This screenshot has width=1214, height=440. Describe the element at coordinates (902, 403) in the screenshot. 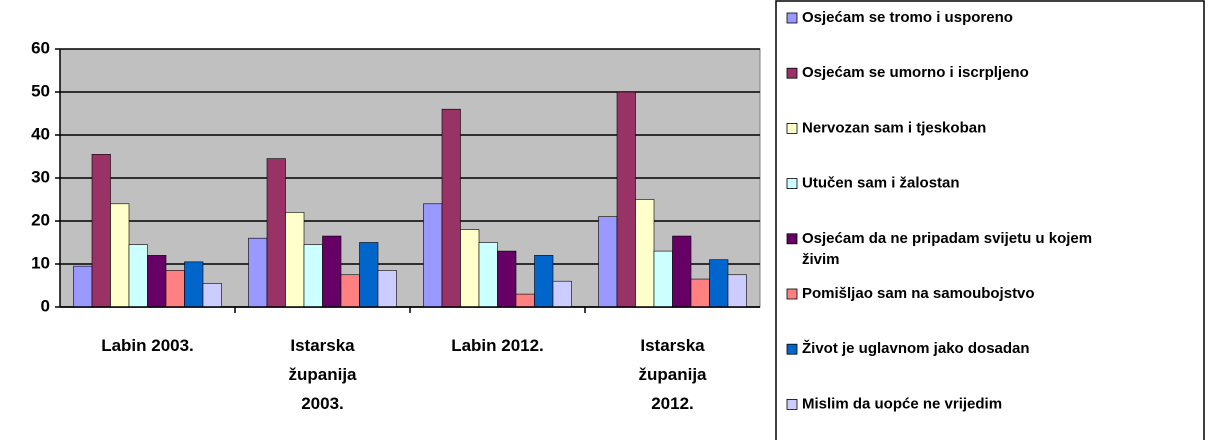

I see `legend-label: Mislim da uopće ne vrijedim` at that location.